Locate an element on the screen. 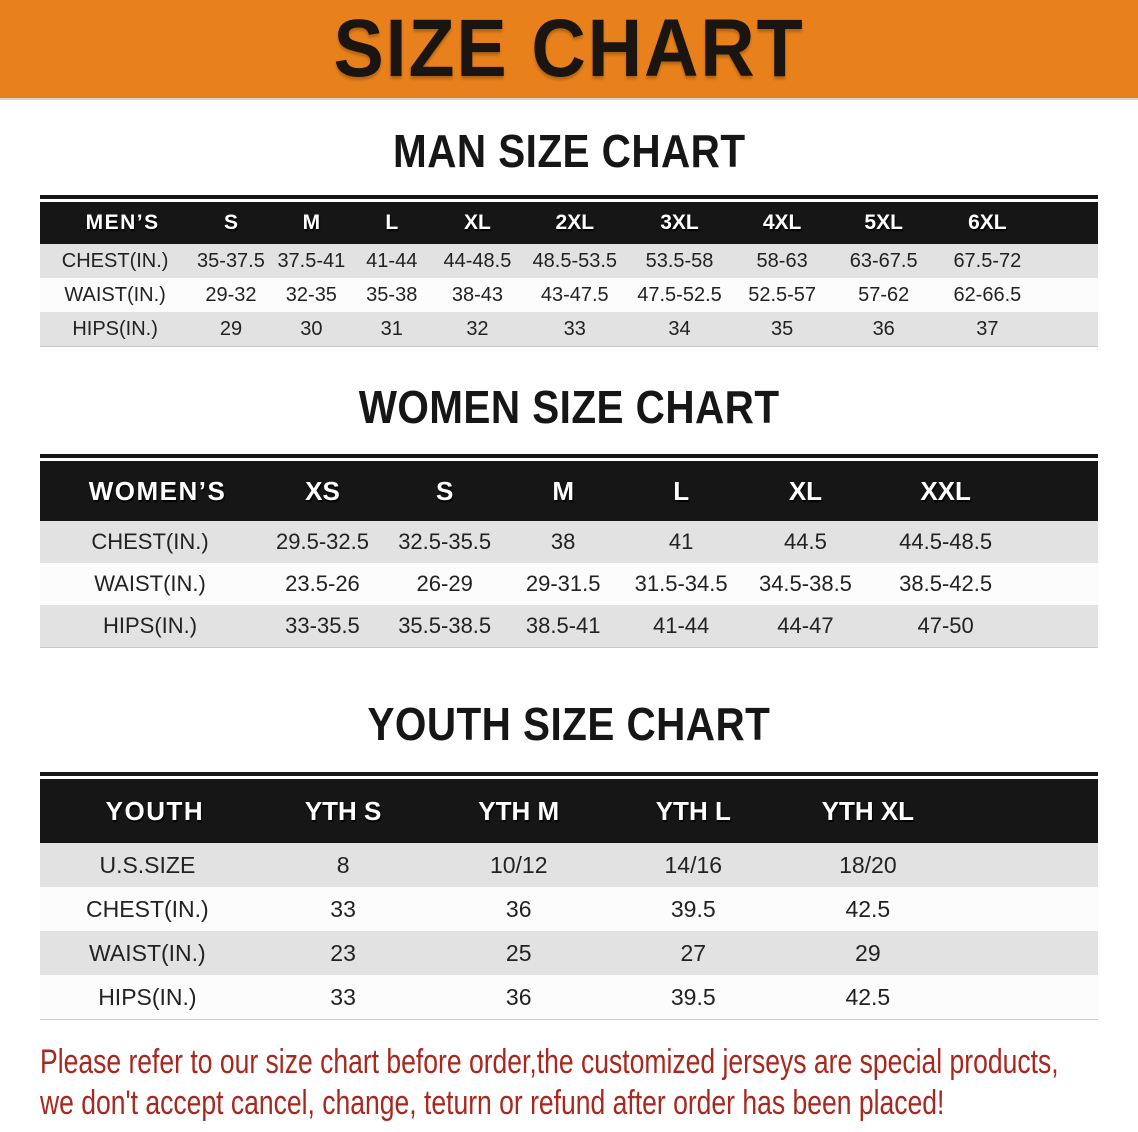  men-header-row: MEN’S S M L XL 2XL 3XL 4XL 5XL 6XL is located at coordinates (569, 223).